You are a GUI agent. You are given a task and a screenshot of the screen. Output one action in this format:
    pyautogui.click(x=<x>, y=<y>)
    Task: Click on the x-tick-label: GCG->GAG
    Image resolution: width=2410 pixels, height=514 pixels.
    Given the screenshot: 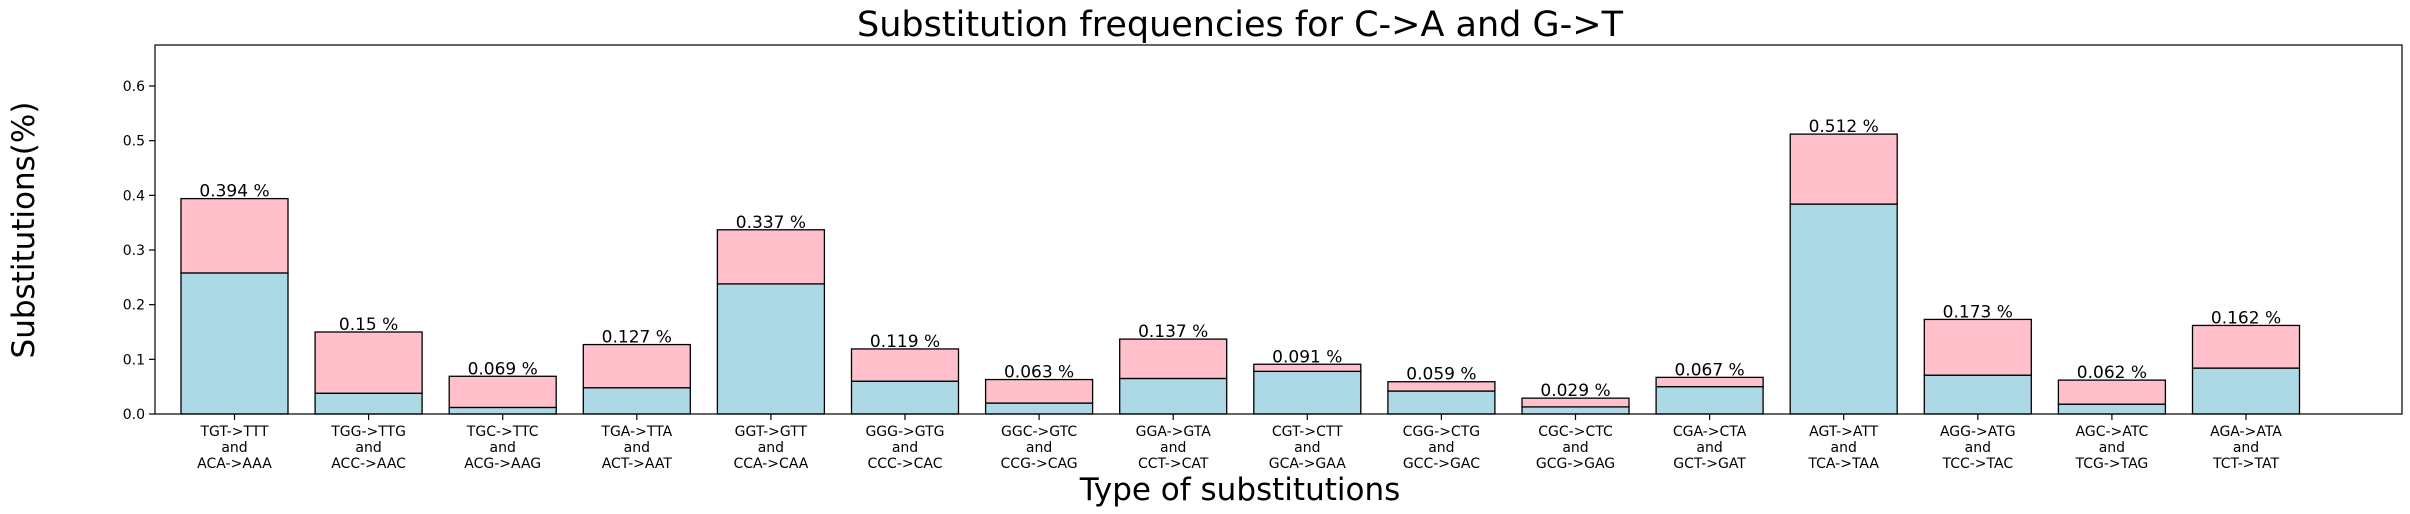 What is the action you would take?
    pyautogui.click(x=1575, y=464)
    